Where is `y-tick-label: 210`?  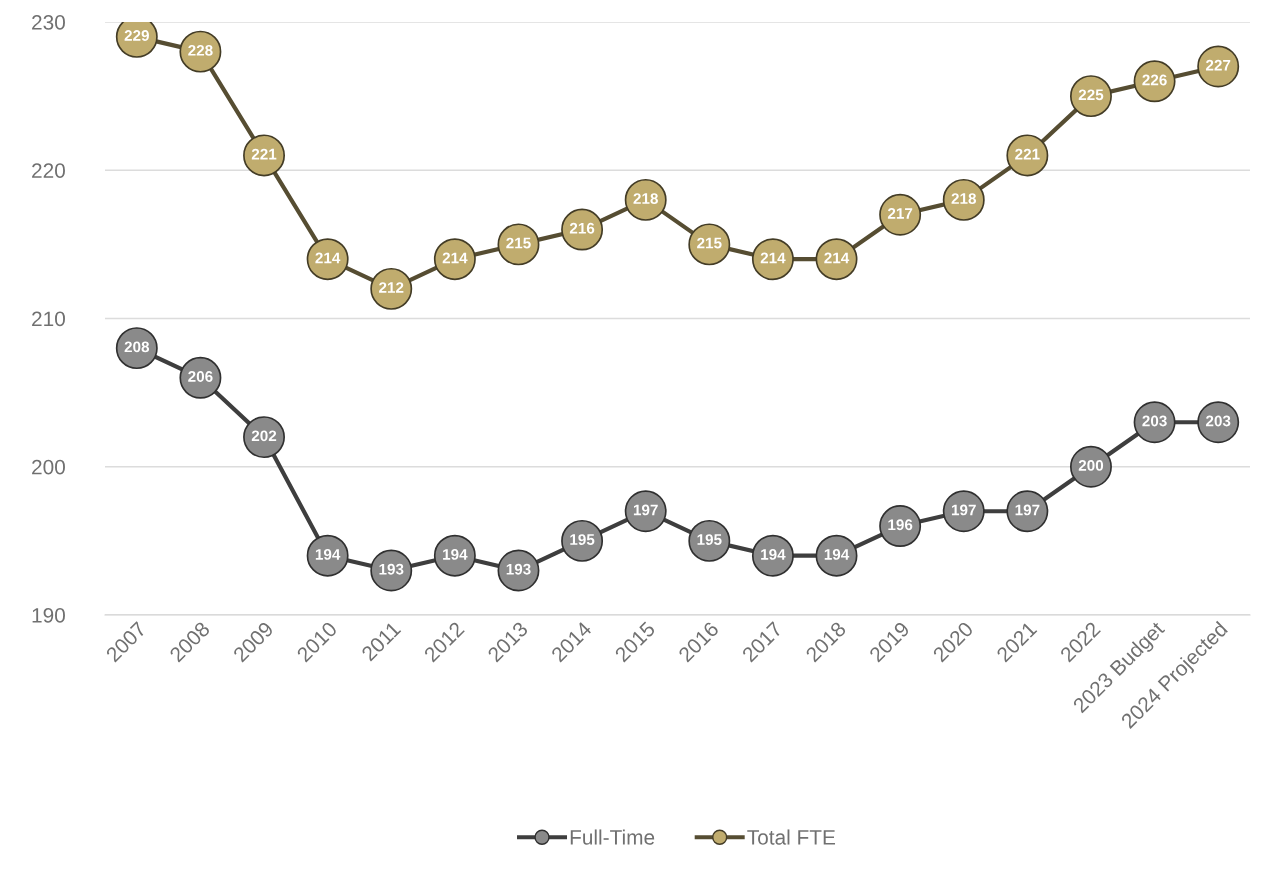
y-tick-label: 210 is located at coordinates (48, 319).